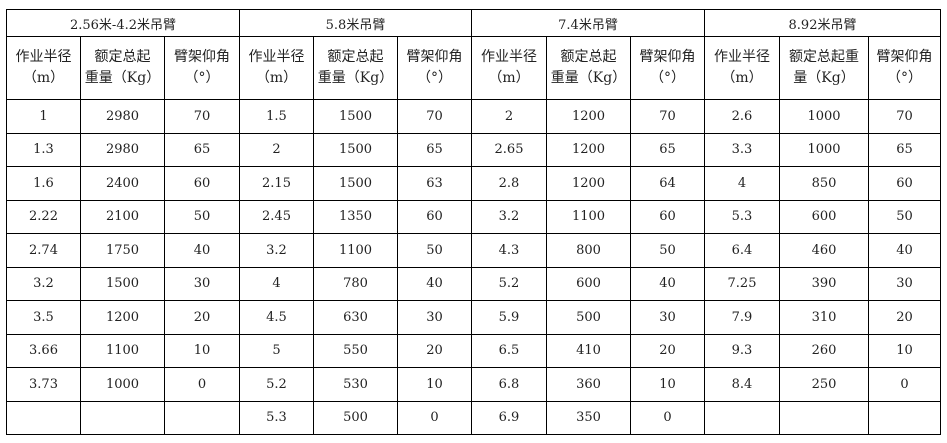 The width and height of the screenshot is (947, 443). Describe the element at coordinates (276, 317) in the screenshot. I see `radius-cell: 4.5` at that location.